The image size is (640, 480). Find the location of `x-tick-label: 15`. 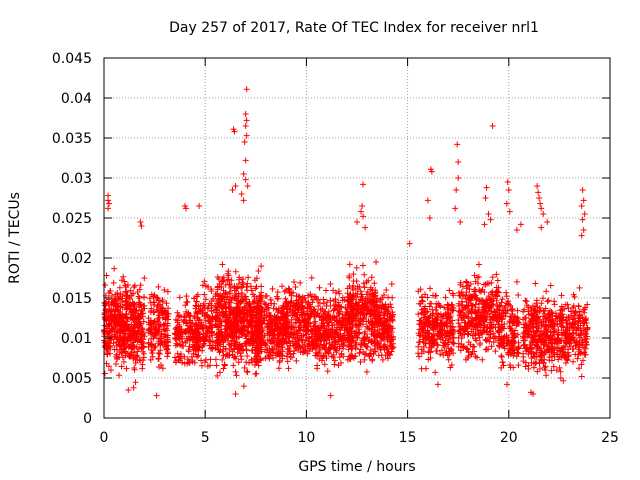

x-tick-label: 15 is located at coordinates (408, 438).